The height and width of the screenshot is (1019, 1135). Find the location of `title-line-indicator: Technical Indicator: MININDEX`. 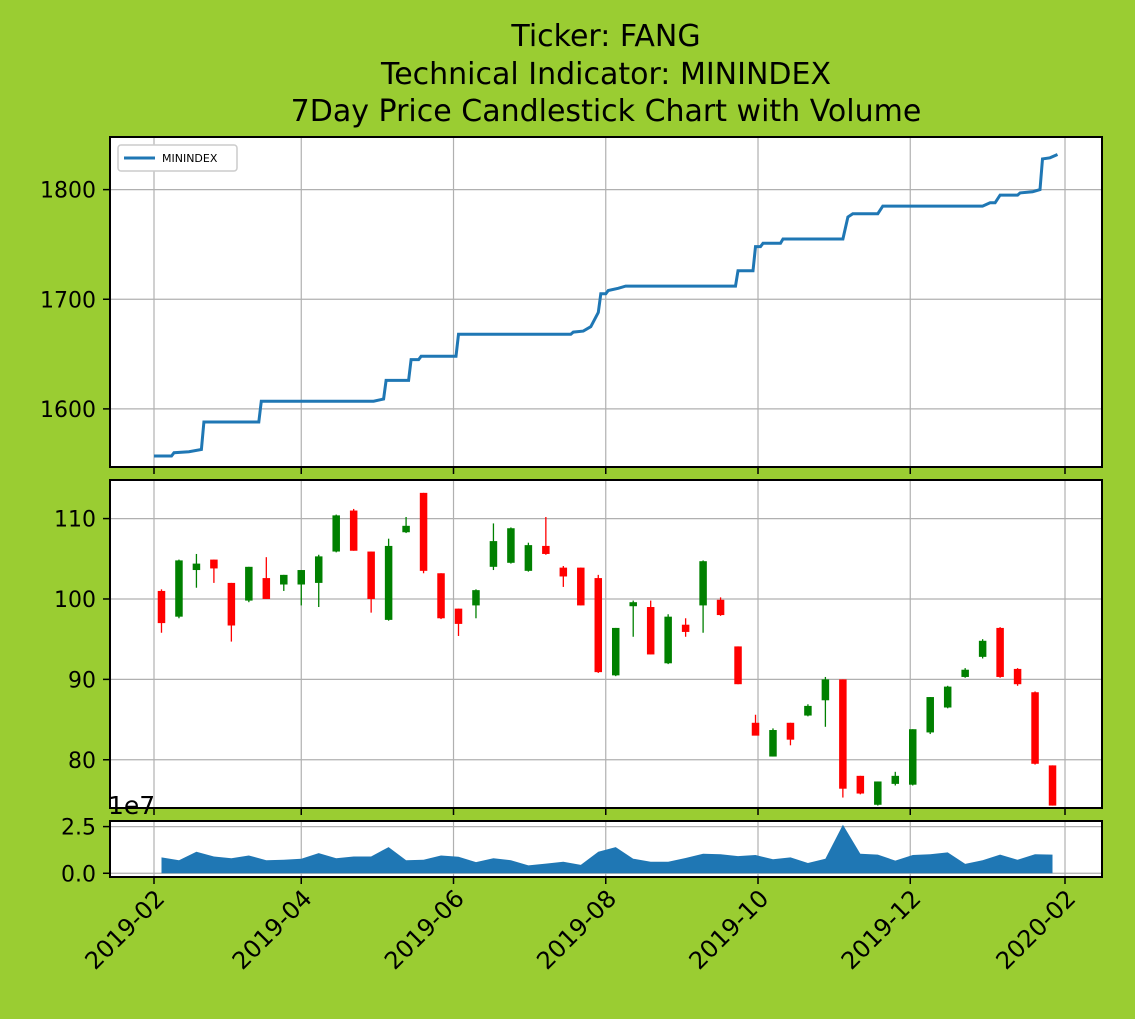

title-line-indicator: Technical Indicator: MININDEX is located at coordinates (605, 74).